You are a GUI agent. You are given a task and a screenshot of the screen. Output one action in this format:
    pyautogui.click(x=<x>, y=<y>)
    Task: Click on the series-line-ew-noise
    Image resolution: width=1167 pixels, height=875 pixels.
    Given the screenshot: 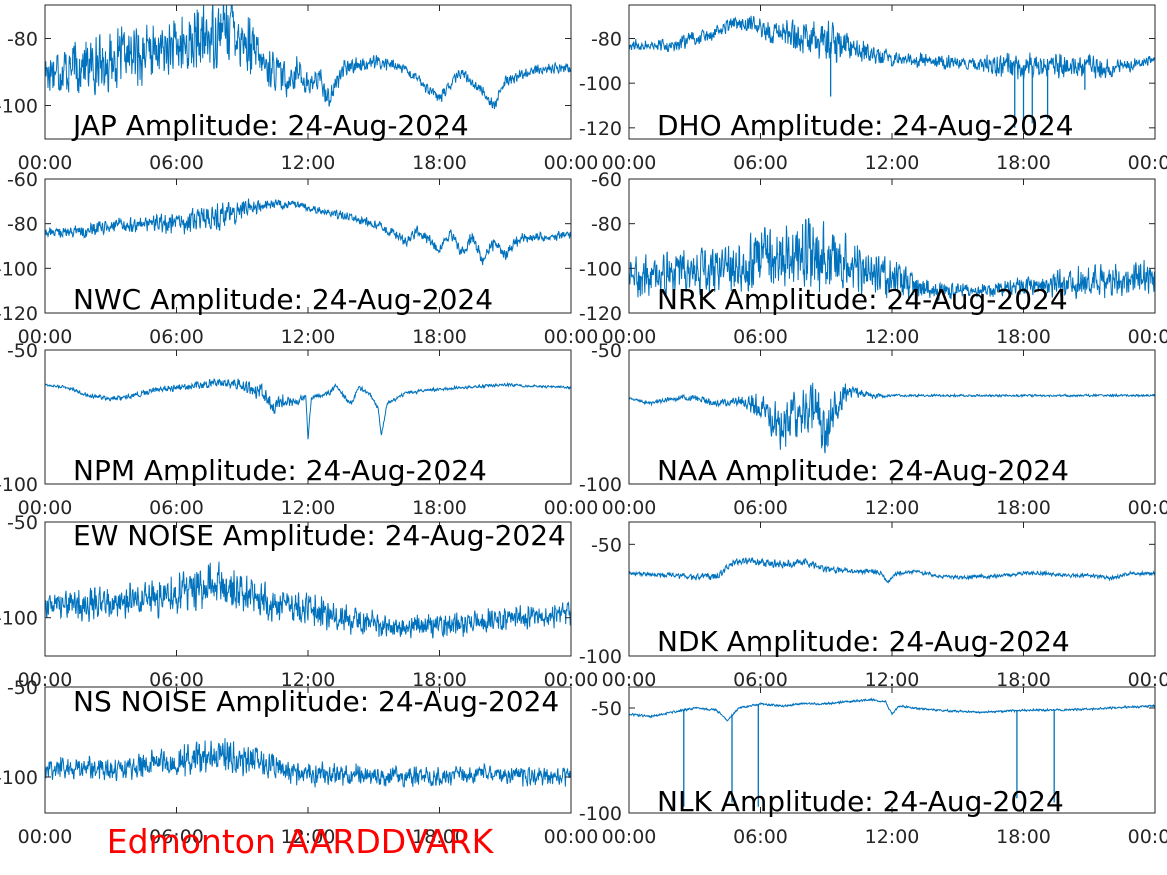 What is the action you would take?
    pyautogui.click(x=308, y=600)
    